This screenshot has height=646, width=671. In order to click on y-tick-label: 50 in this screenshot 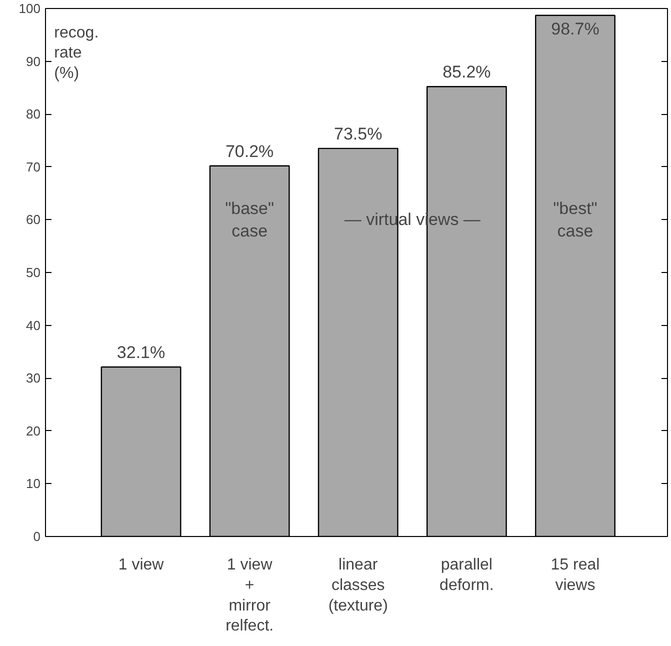, I will do `click(33, 272)`.